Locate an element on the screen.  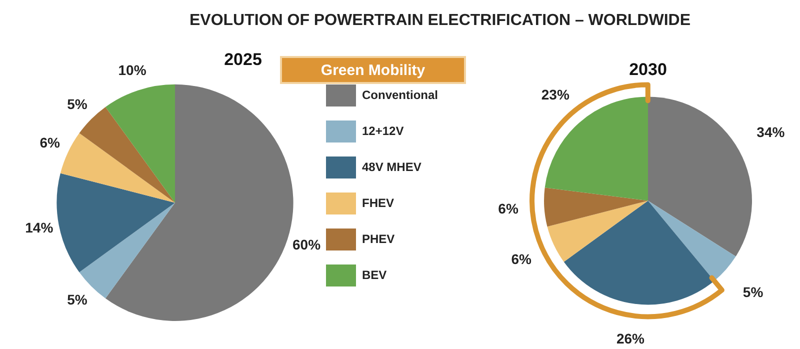
data-label: 26% is located at coordinates (631, 338).